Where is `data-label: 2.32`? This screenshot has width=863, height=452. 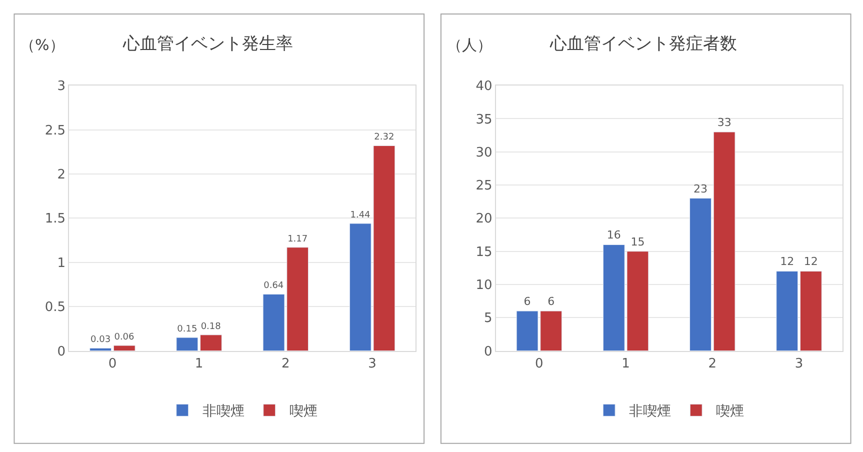
data-label: 2.32 is located at coordinates (384, 137).